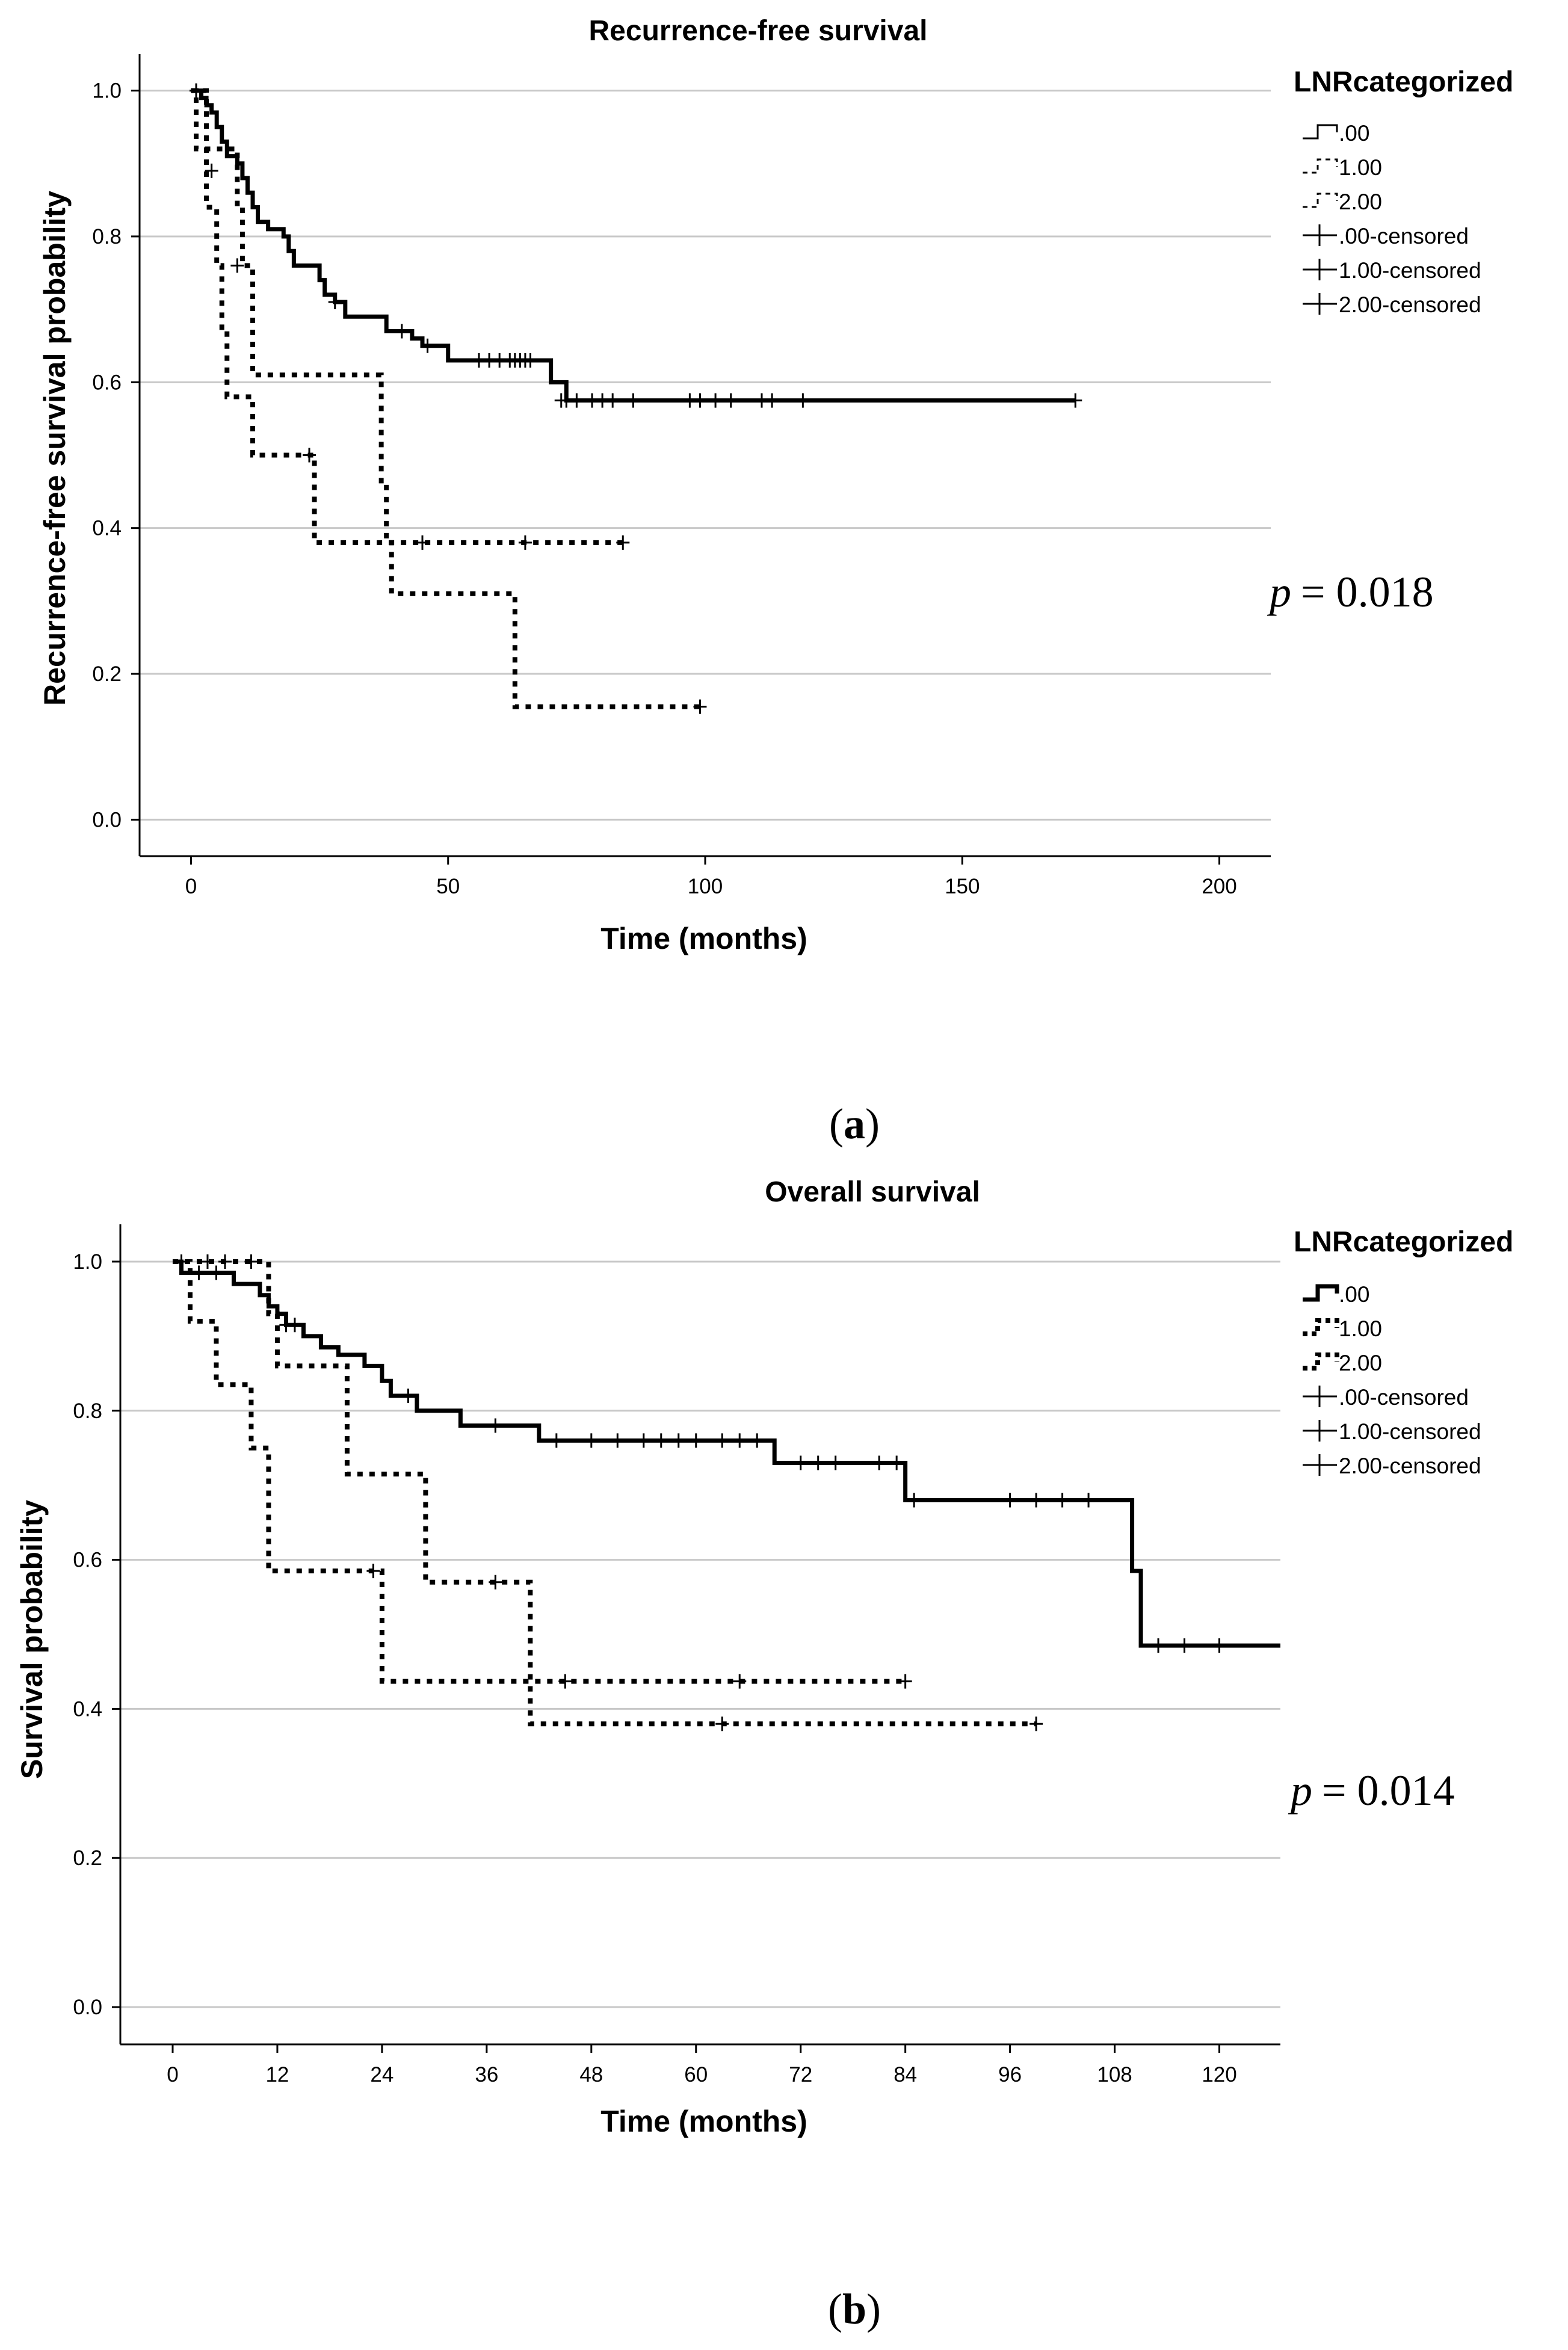 This screenshot has width=1568, height=2350. I want to click on p-value-text: = 0.014, so click(1388, 1790).